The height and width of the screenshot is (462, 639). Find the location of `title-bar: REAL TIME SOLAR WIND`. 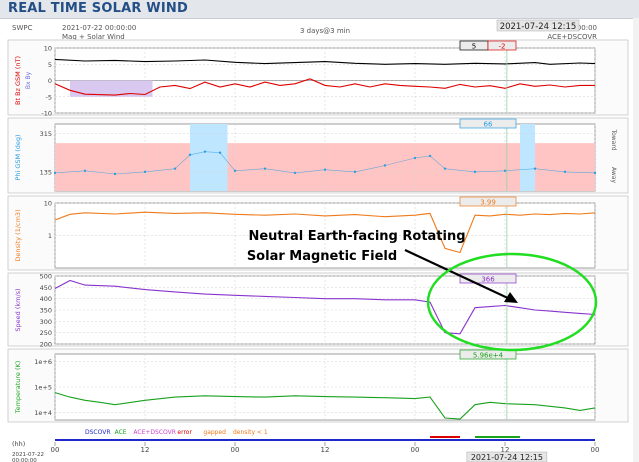

title-bar: REAL TIME SOLAR WIND is located at coordinates (319, 9).